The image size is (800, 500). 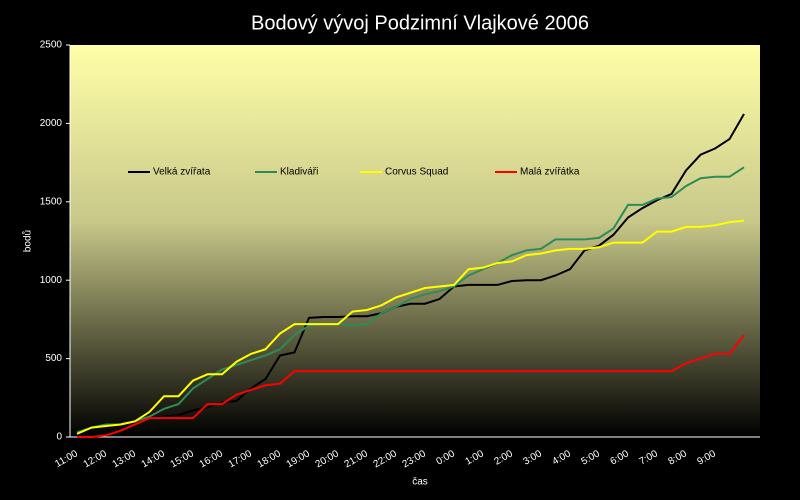 What do you see at coordinates (270, 459) in the screenshot?
I see `x-tick-label: 18:00` at bounding box center [270, 459].